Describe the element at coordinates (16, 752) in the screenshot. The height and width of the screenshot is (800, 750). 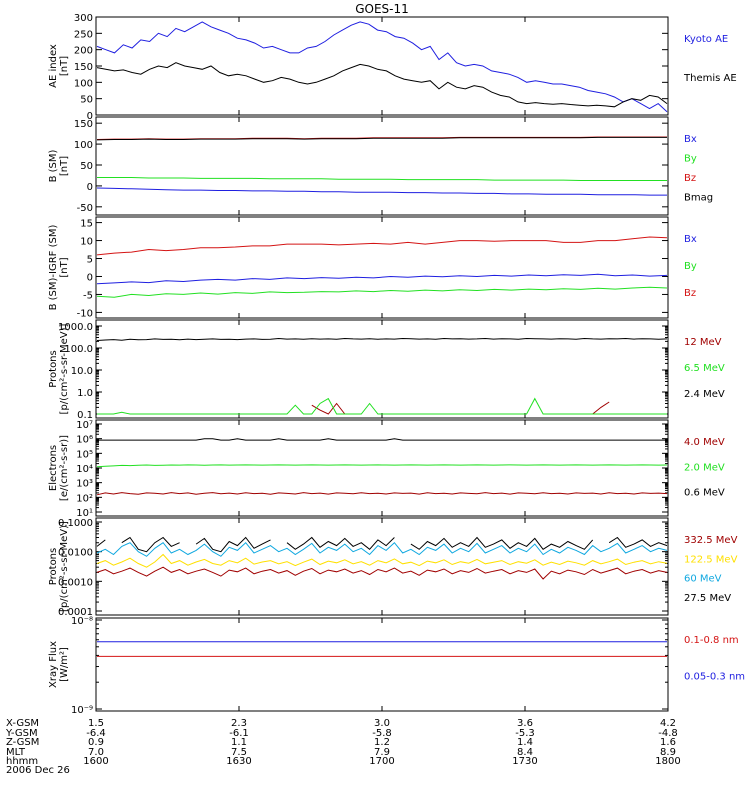
I see `x-axis-row-label: MLT` at that location.